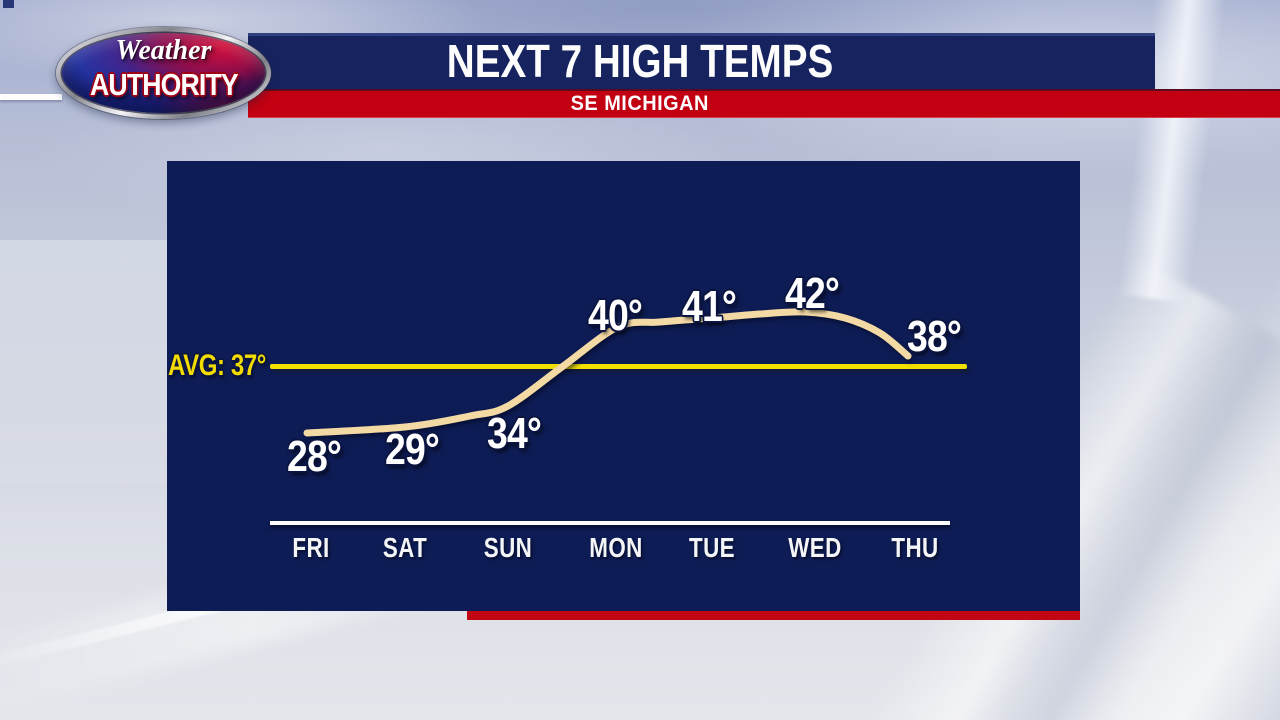 This screenshot has width=1280, height=720. What do you see at coordinates (615, 315) in the screenshot?
I see `temp-label-mon: 40°` at bounding box center [615, 315].